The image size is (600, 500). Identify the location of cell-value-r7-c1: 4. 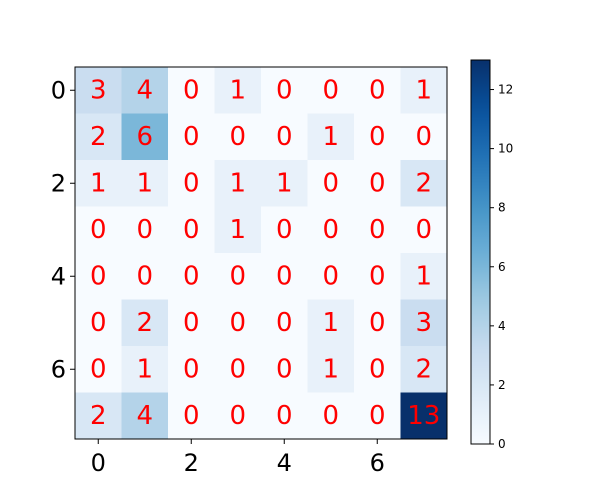
(144, 416).